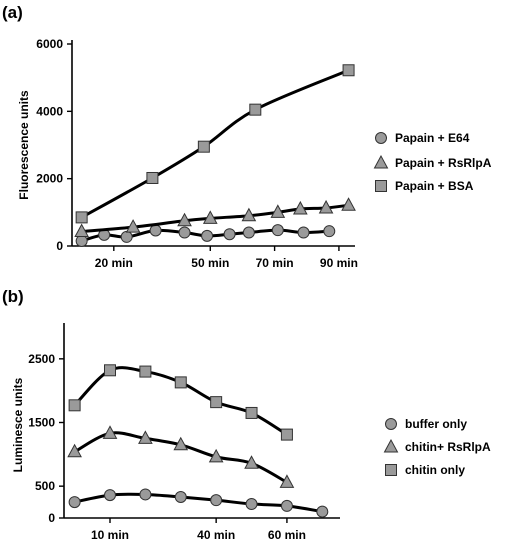  What do you see at coordinates (12, 12) in the screenshot?
I see `panel-label-a: (a)` at bounding box center [12, 12].